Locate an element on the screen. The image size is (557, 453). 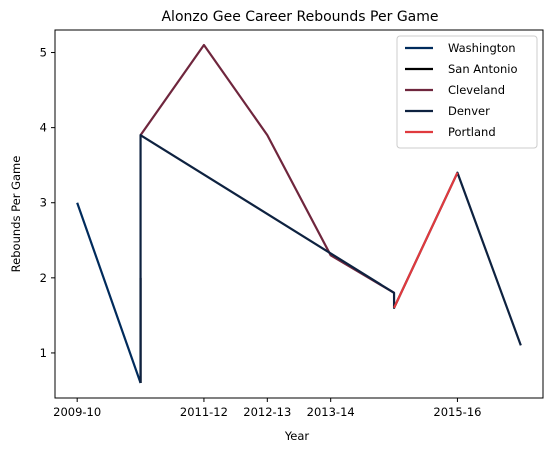
x-axis: 2009-10 2011-12 2012-13 2013-14 2015-16 is located at coordinates (267, 408).